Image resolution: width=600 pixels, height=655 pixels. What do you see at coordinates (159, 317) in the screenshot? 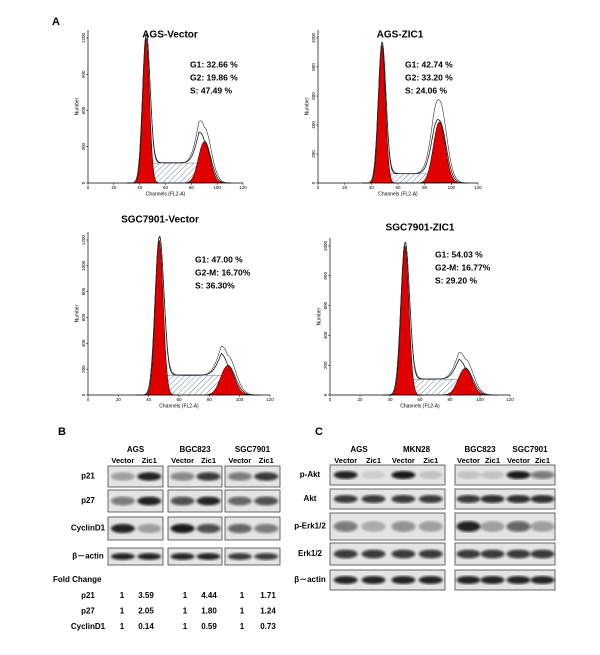
I see `g1-peak` at bounding box center [159, 317].